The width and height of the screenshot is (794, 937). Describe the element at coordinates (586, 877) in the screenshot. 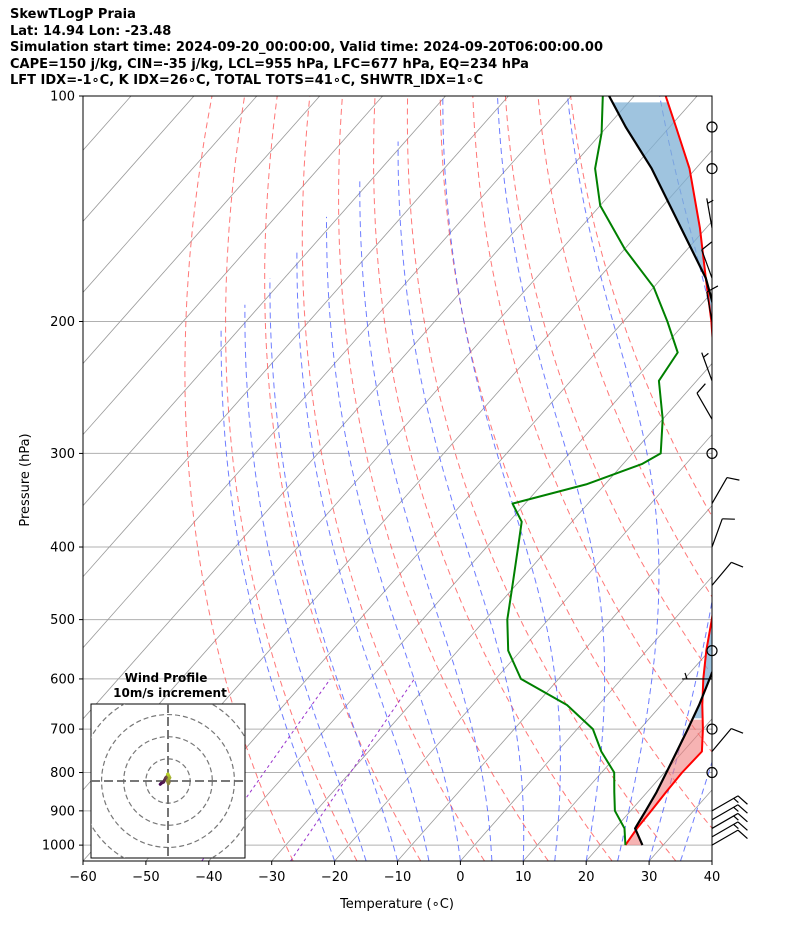

I see `x-tick-label: 20` at that location.